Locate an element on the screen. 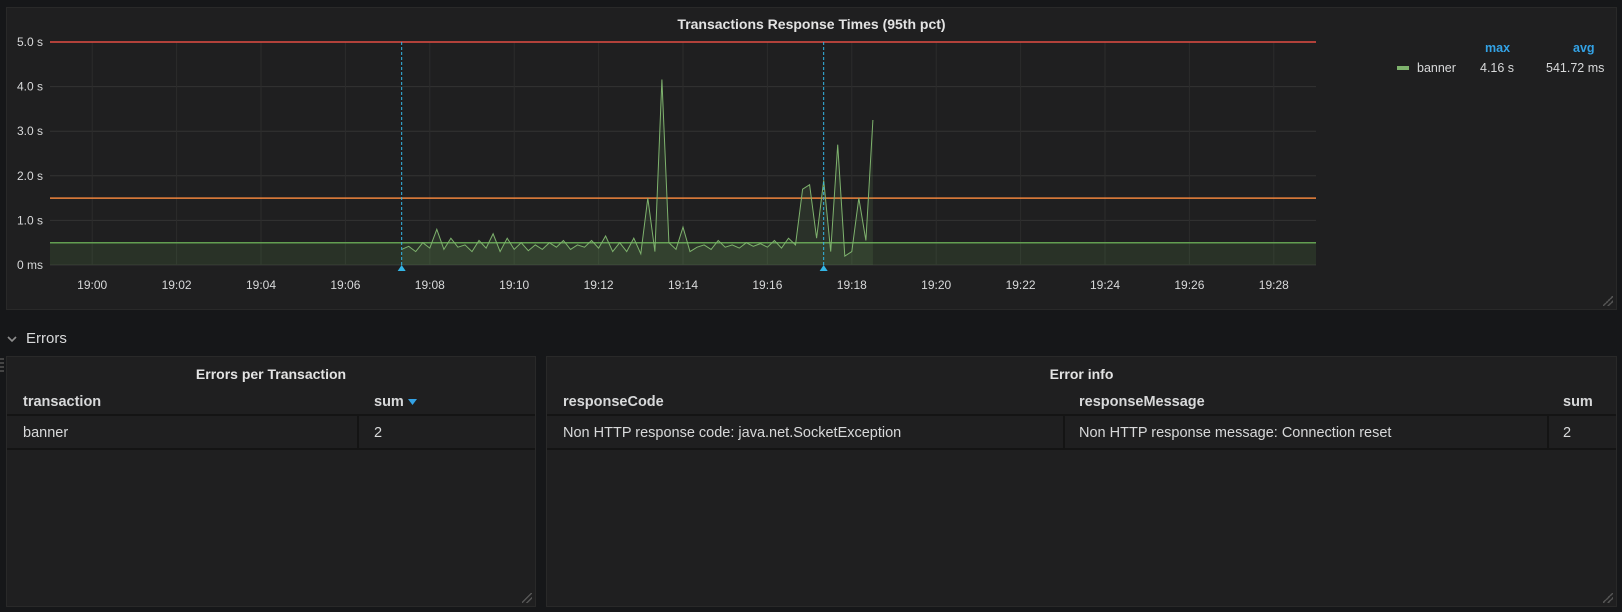 This screenshot has width=1622, height=612. y-tick-label: 5.0 s is located at coordinates (30, 42).